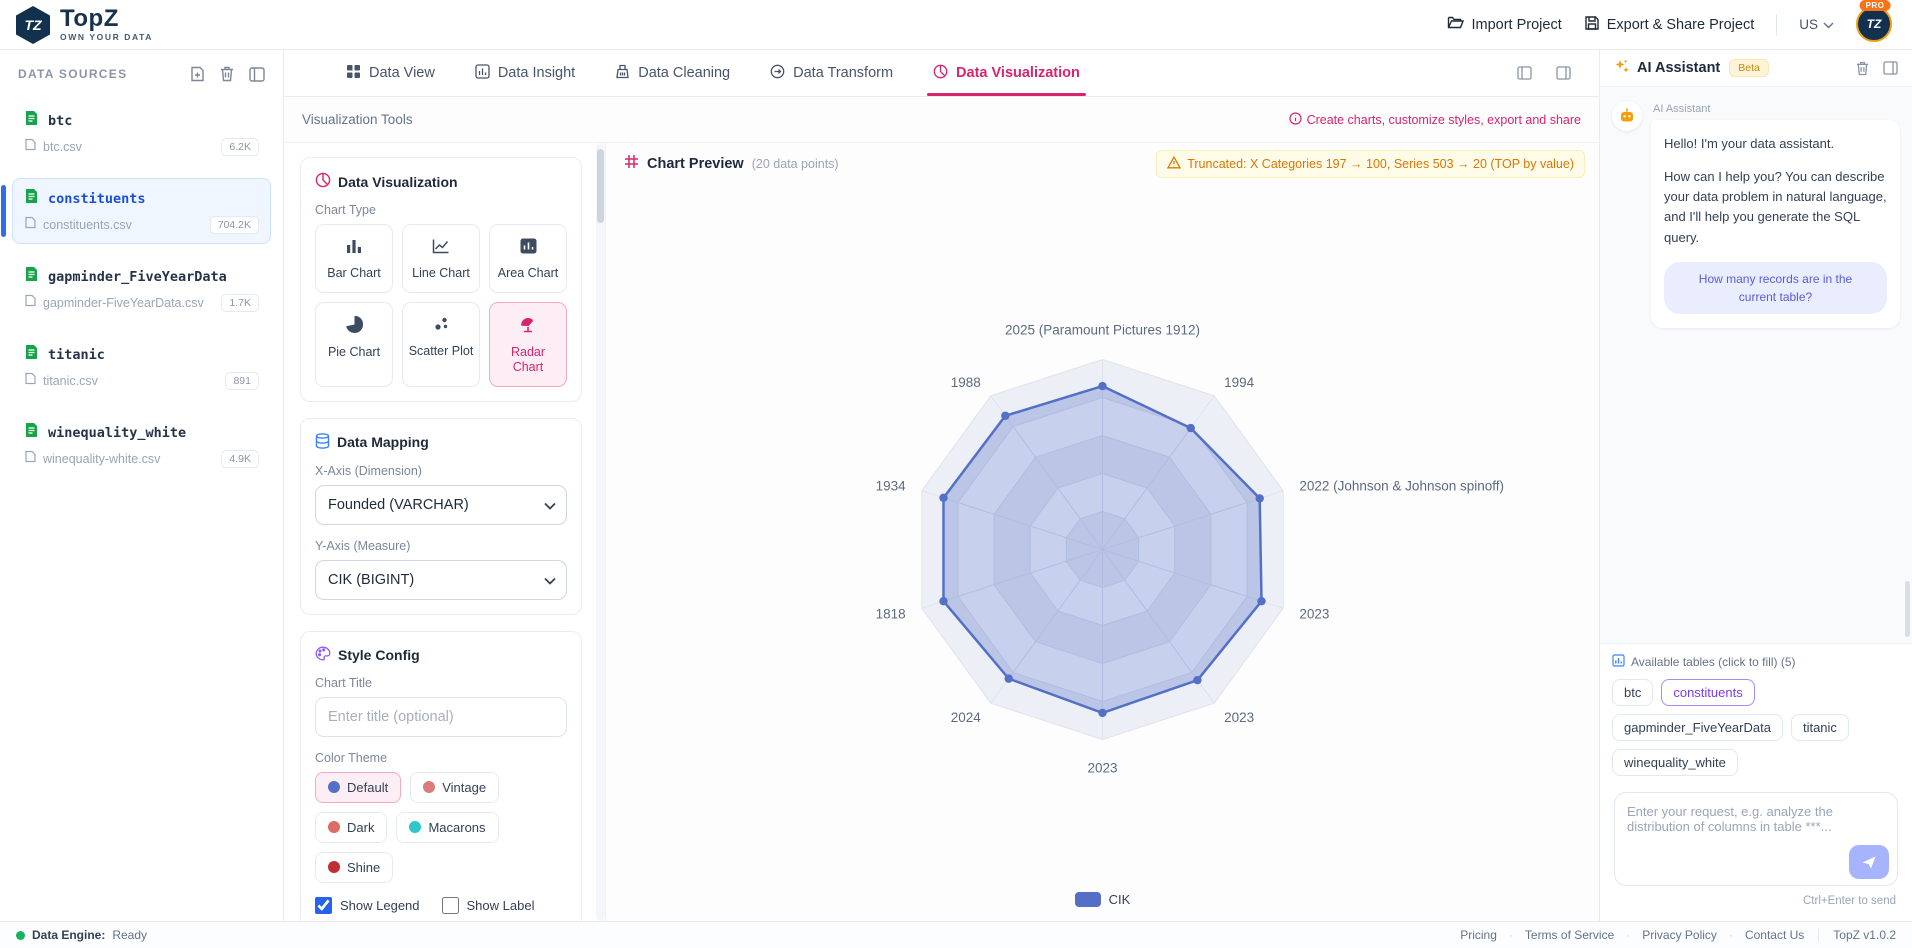 This screenshot has height=948, width=1912. I want to click on theme-shine: Shine, so click(354, 867).